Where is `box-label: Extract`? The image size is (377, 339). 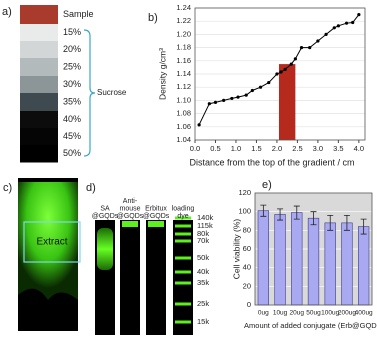
box-label: Extract is located at coordinates (51, 242).